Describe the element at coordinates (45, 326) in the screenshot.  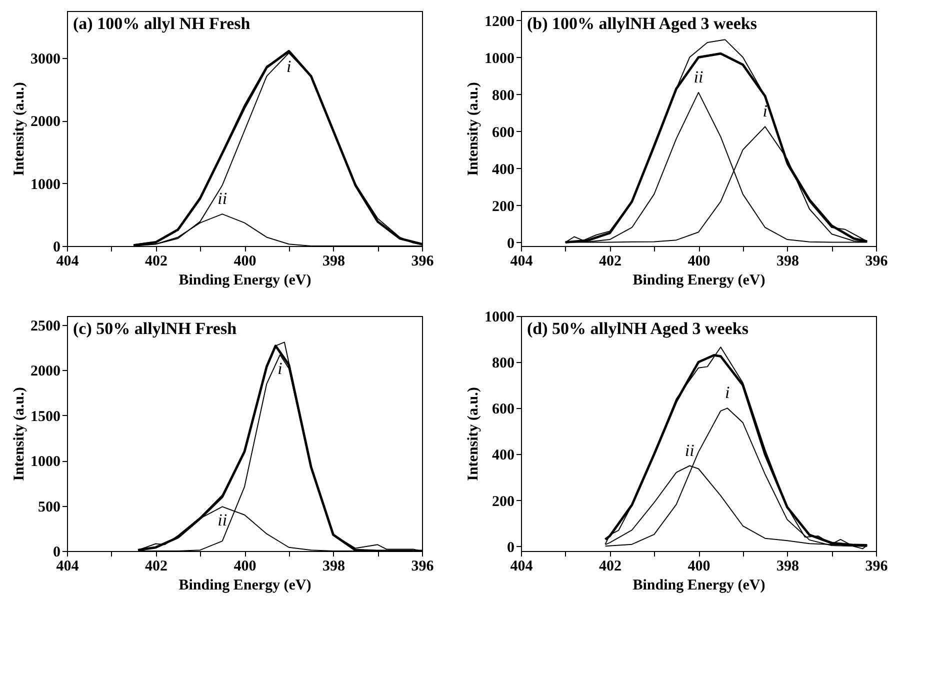
I see `y-tick-label: 2500` at that location.